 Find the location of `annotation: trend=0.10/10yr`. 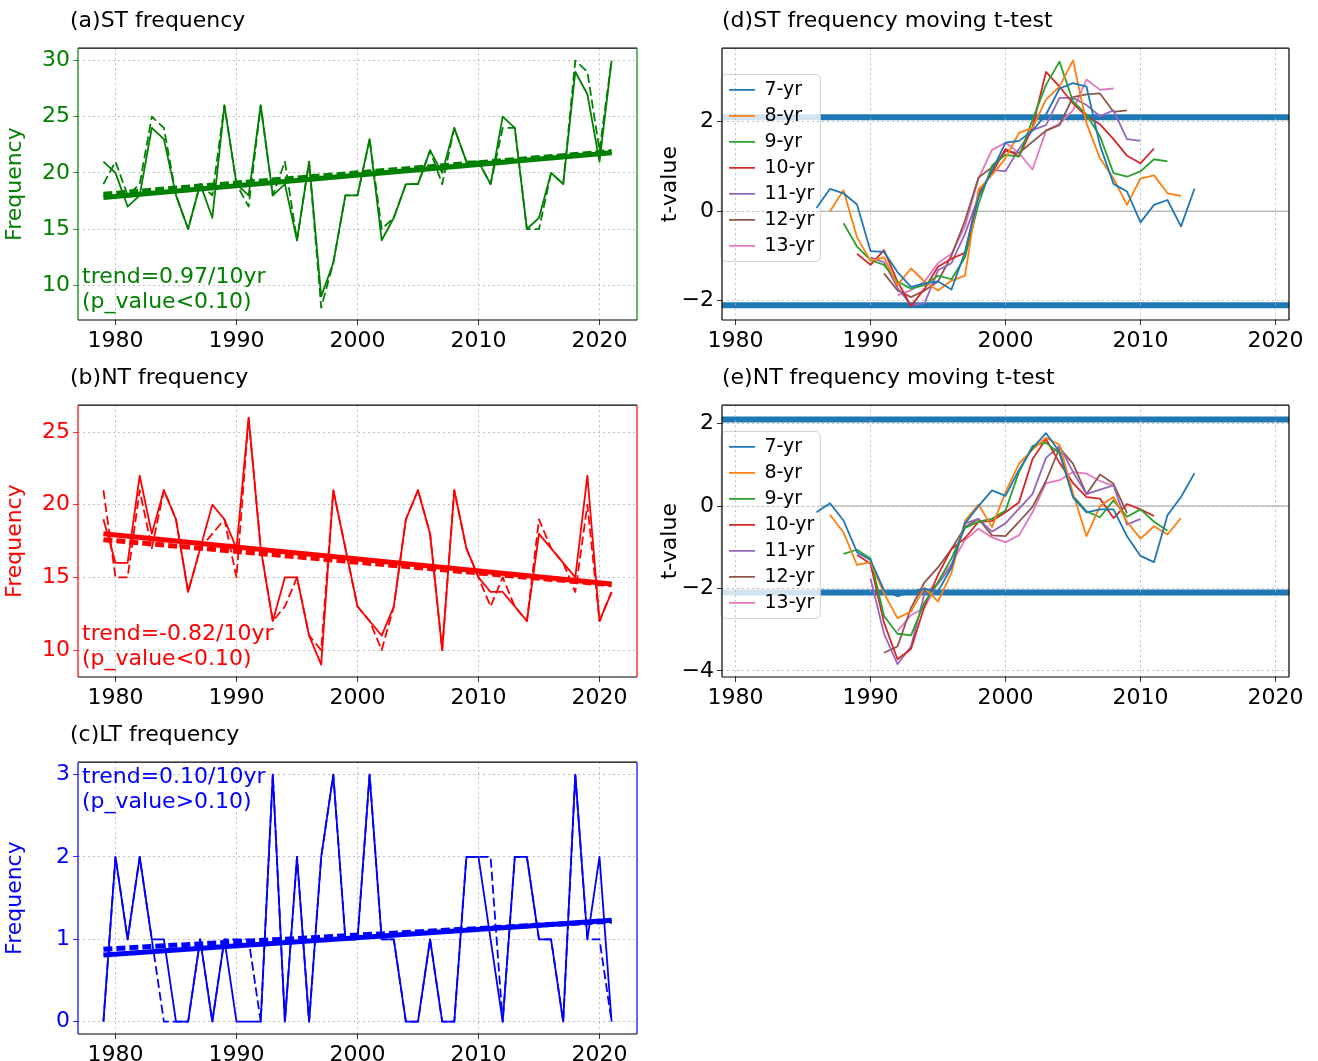

annotation: trend=0.10/10yr is located at coordinates (174, 775).